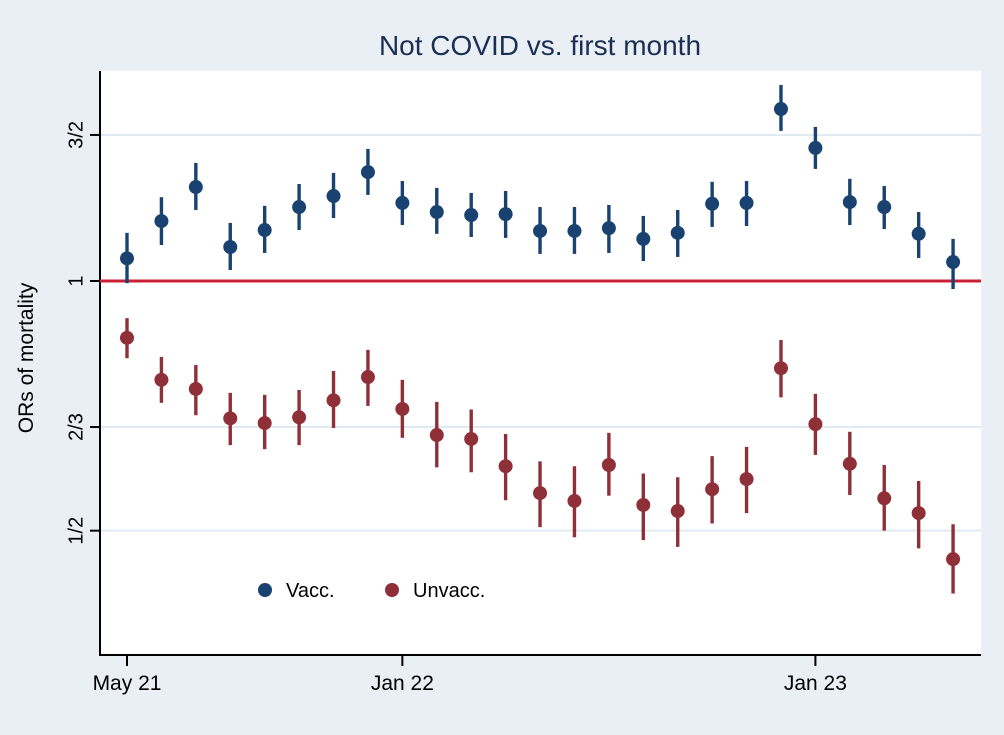 The height and width of the screenshot is (735, 1004). Describe the element at coordinates (402, 683) in the screenshot. I see `x-tick-label-Jan 22: Jan 22` at that location.